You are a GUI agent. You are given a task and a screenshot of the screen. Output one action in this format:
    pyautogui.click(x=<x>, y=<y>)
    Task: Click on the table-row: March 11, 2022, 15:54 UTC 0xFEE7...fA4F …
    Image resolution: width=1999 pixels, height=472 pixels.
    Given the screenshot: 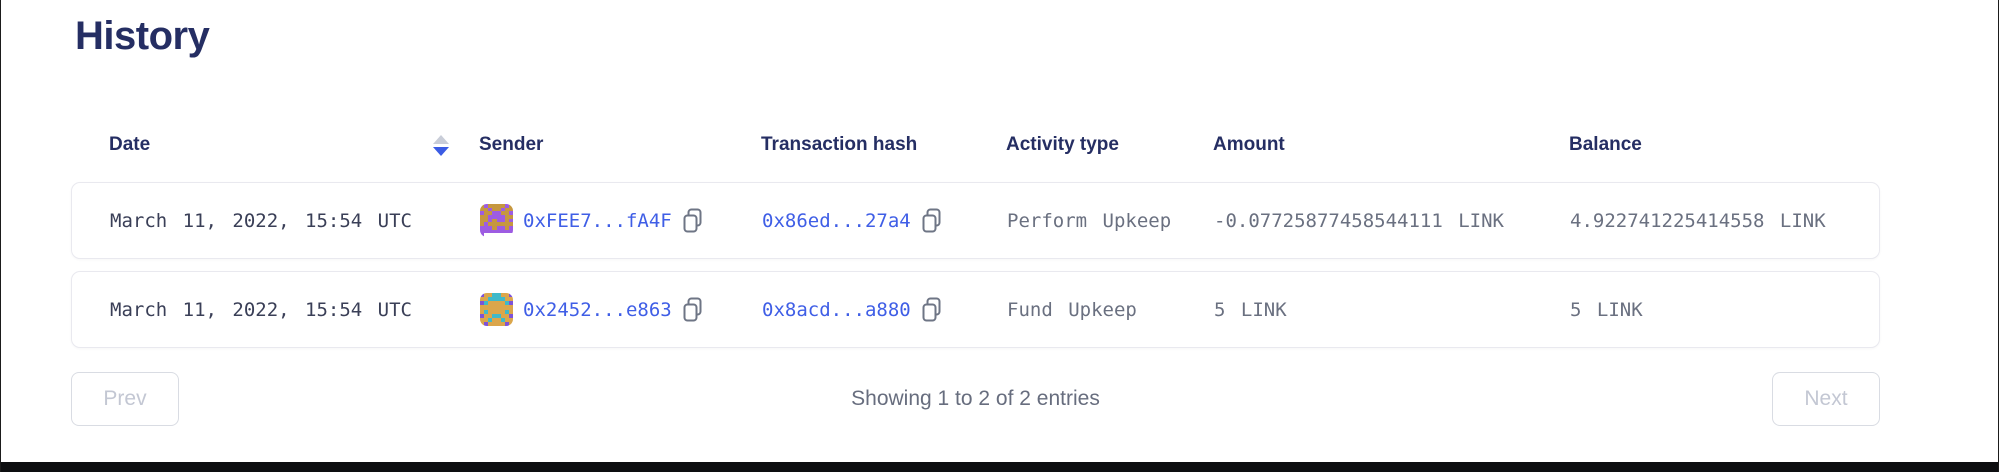 What is the action you would take?
    pyautogui.click(x=975, y=220)
    